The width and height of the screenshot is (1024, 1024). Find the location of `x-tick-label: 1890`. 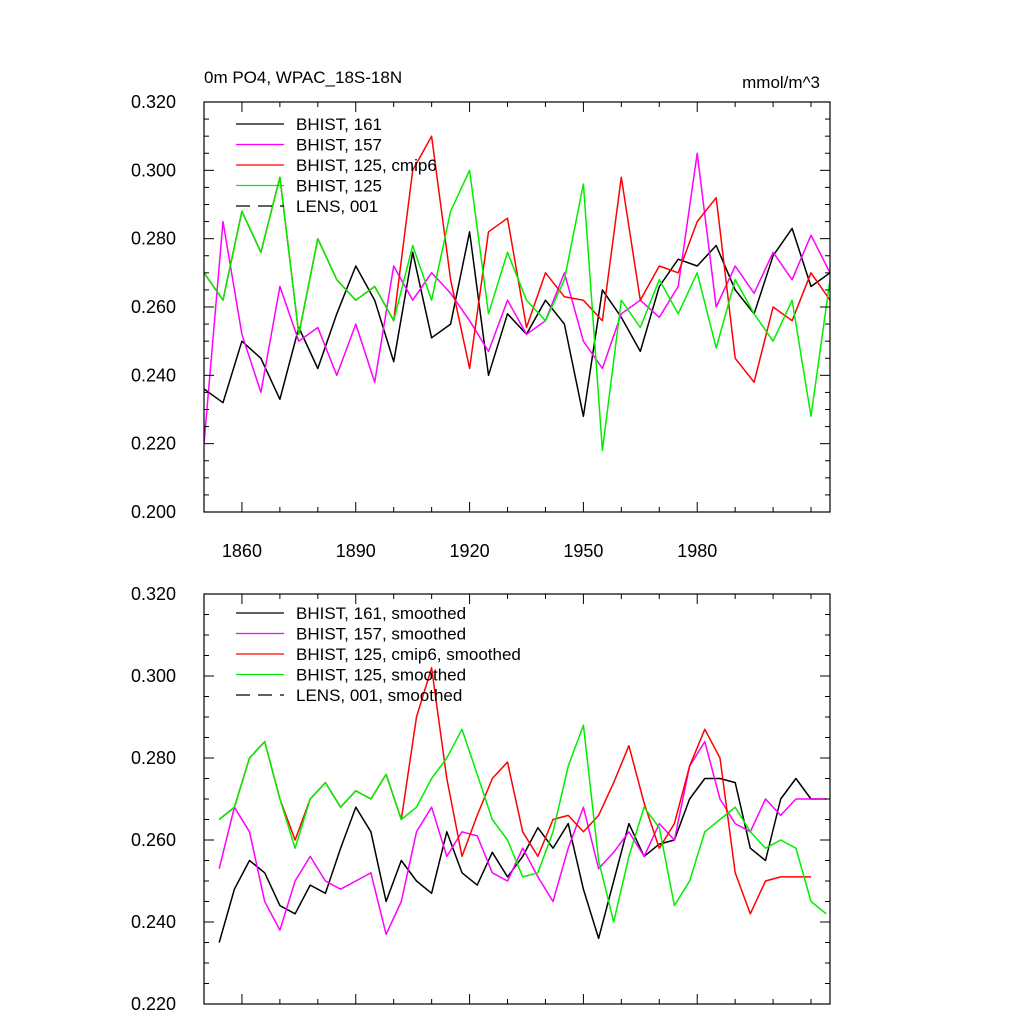

x-tick-label: 1890 is located at coordinates (356, 551).